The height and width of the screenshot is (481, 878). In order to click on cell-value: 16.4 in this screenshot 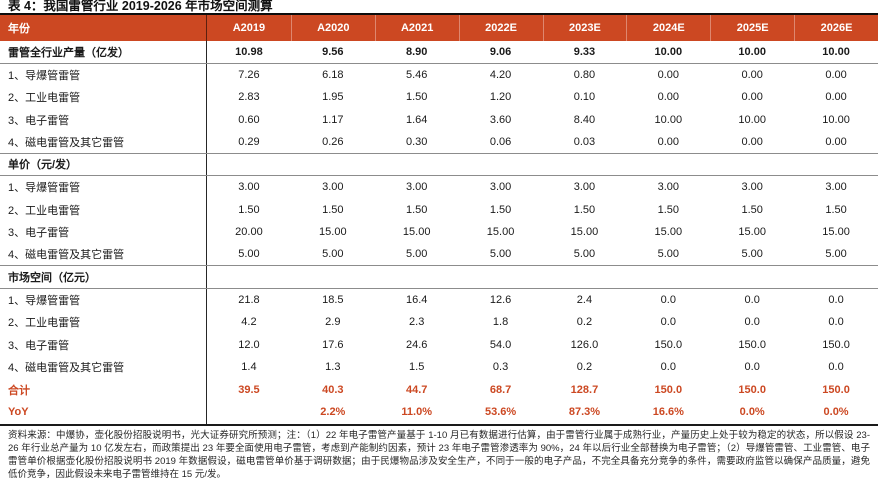, I will do `click(416, 299)`.